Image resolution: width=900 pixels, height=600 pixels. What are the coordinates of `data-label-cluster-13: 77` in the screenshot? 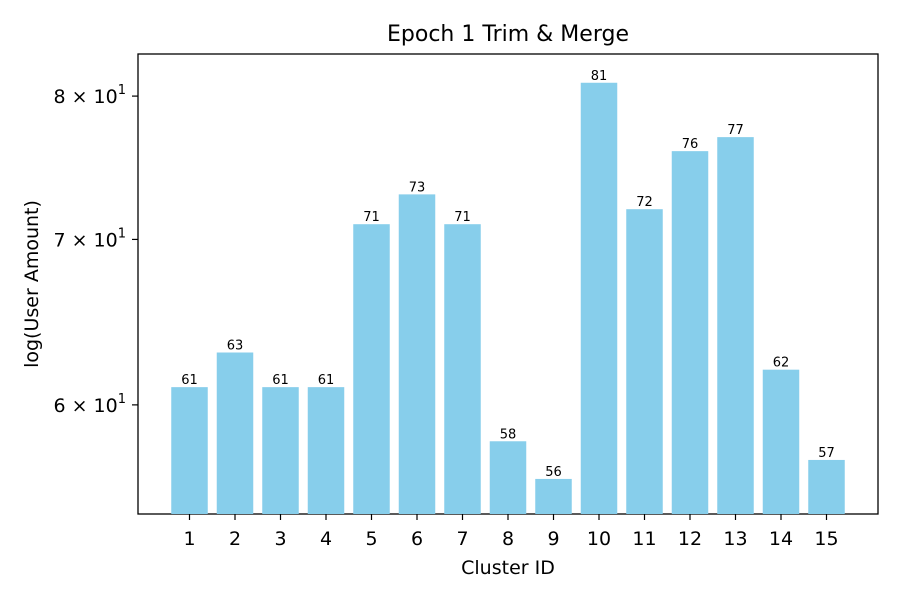 It's located at (735, 130).